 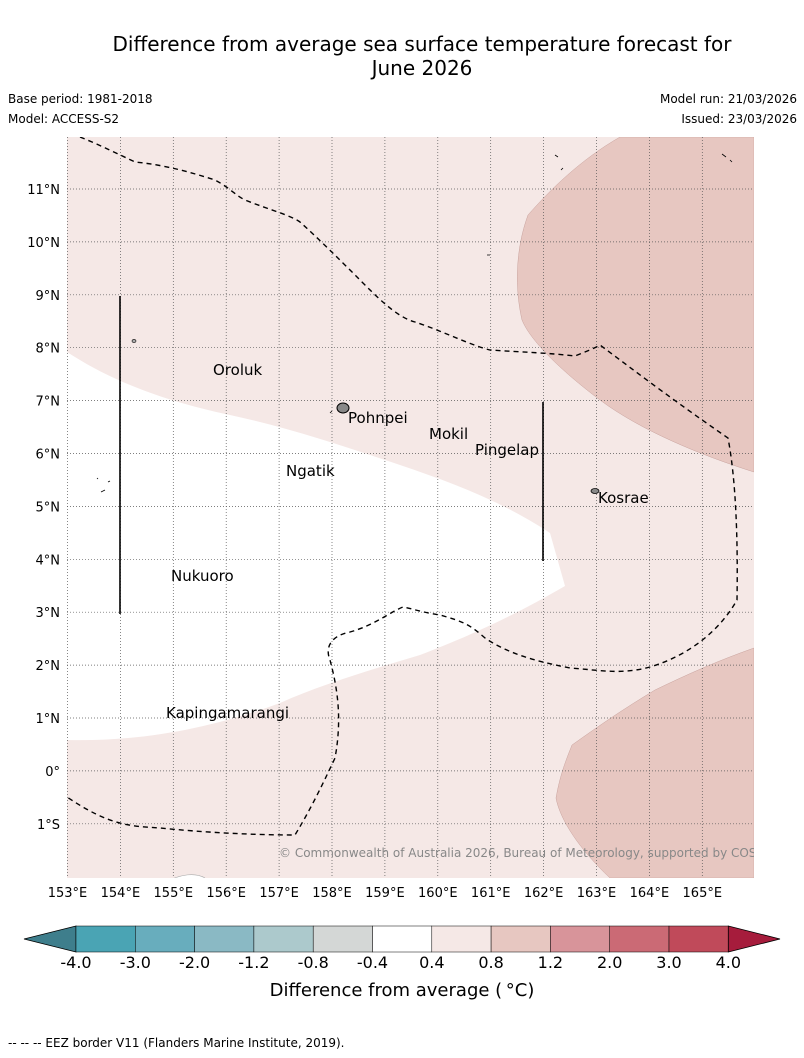 I want to click on longitude-label: 159°E, so click(x=385, y=893).